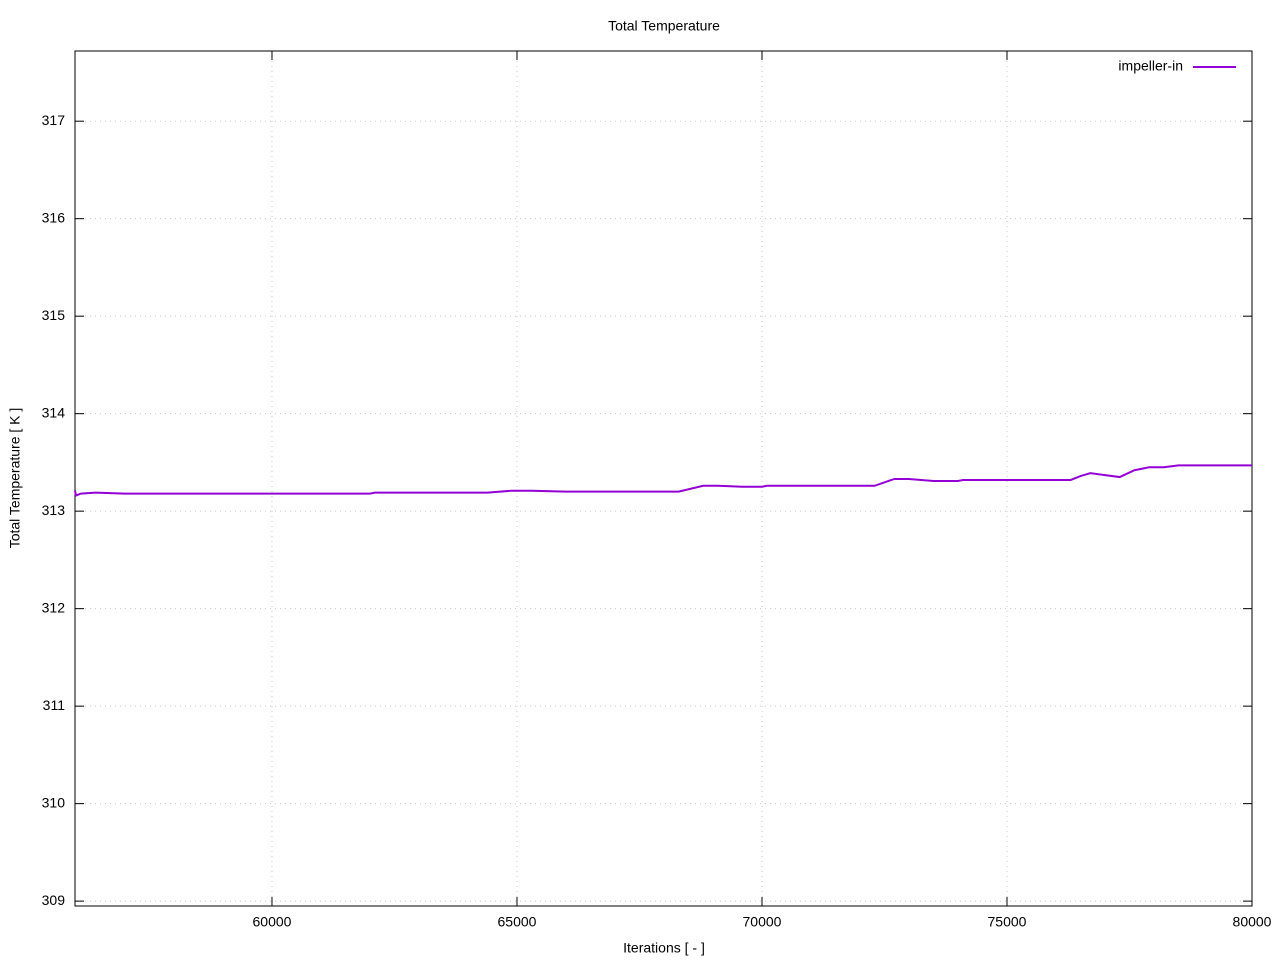 Image resolution: width=1280 pixels, height=960 pixels. I want to click on y-tick-label: 317, so click(54, 120).